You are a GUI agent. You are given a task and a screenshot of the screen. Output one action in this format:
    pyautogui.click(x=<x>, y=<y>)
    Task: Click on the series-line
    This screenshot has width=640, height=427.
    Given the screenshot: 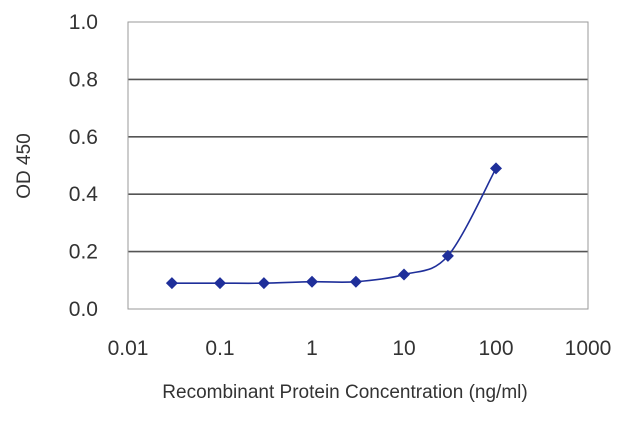 What is the action you would take?
    pyautogui.click(x=334, y=226)
    